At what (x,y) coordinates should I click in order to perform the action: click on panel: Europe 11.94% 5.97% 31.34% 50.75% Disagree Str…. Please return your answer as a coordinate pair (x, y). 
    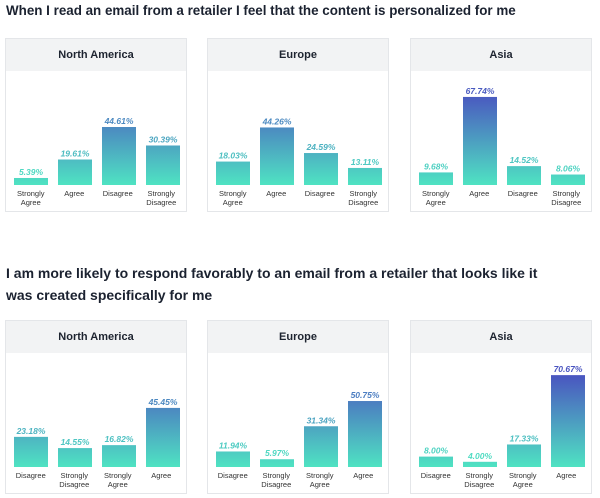
    Looking at the image, I should click on (298, 407).